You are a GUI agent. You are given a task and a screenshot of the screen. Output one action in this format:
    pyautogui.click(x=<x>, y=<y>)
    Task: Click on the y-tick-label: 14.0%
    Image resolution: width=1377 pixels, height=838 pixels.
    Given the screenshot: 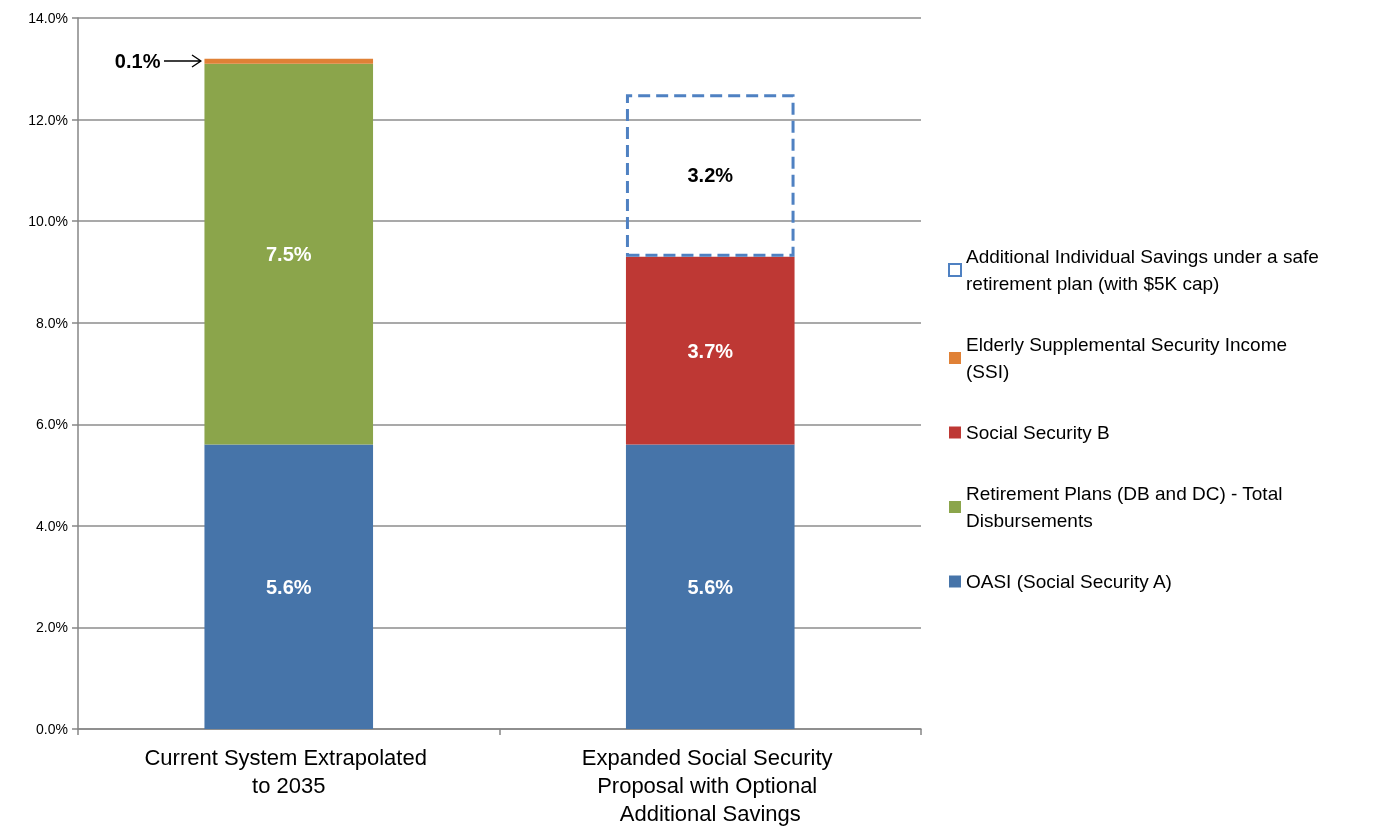 What is the action you would take?
    pyautogui.click(x=48, y=18)
    